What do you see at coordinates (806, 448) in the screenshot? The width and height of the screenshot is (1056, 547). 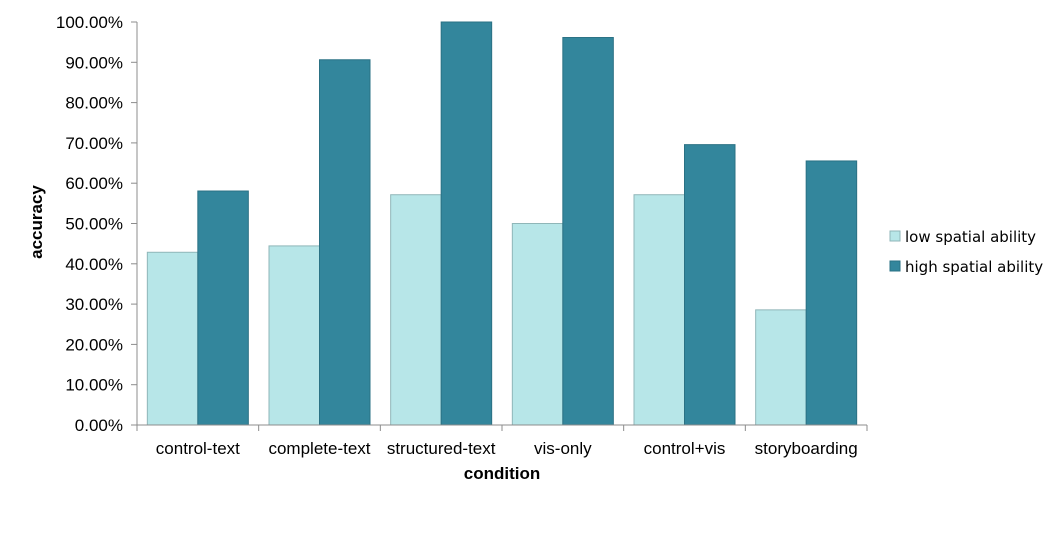 I see `x-tick-label: storyboarding` at bounding box center [806, 448].